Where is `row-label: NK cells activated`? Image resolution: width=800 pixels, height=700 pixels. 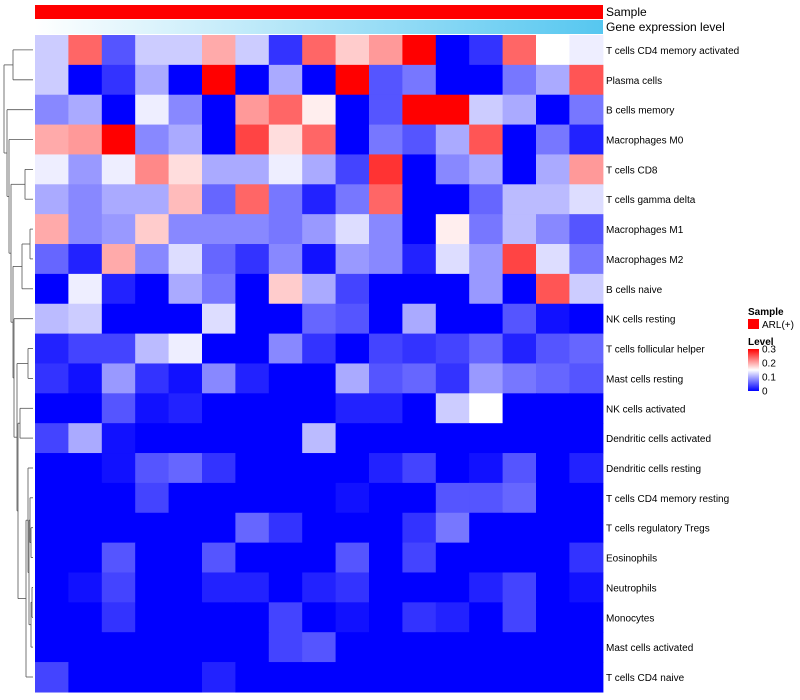
row-label: NK cells activated is located at coordinates (645, 409).